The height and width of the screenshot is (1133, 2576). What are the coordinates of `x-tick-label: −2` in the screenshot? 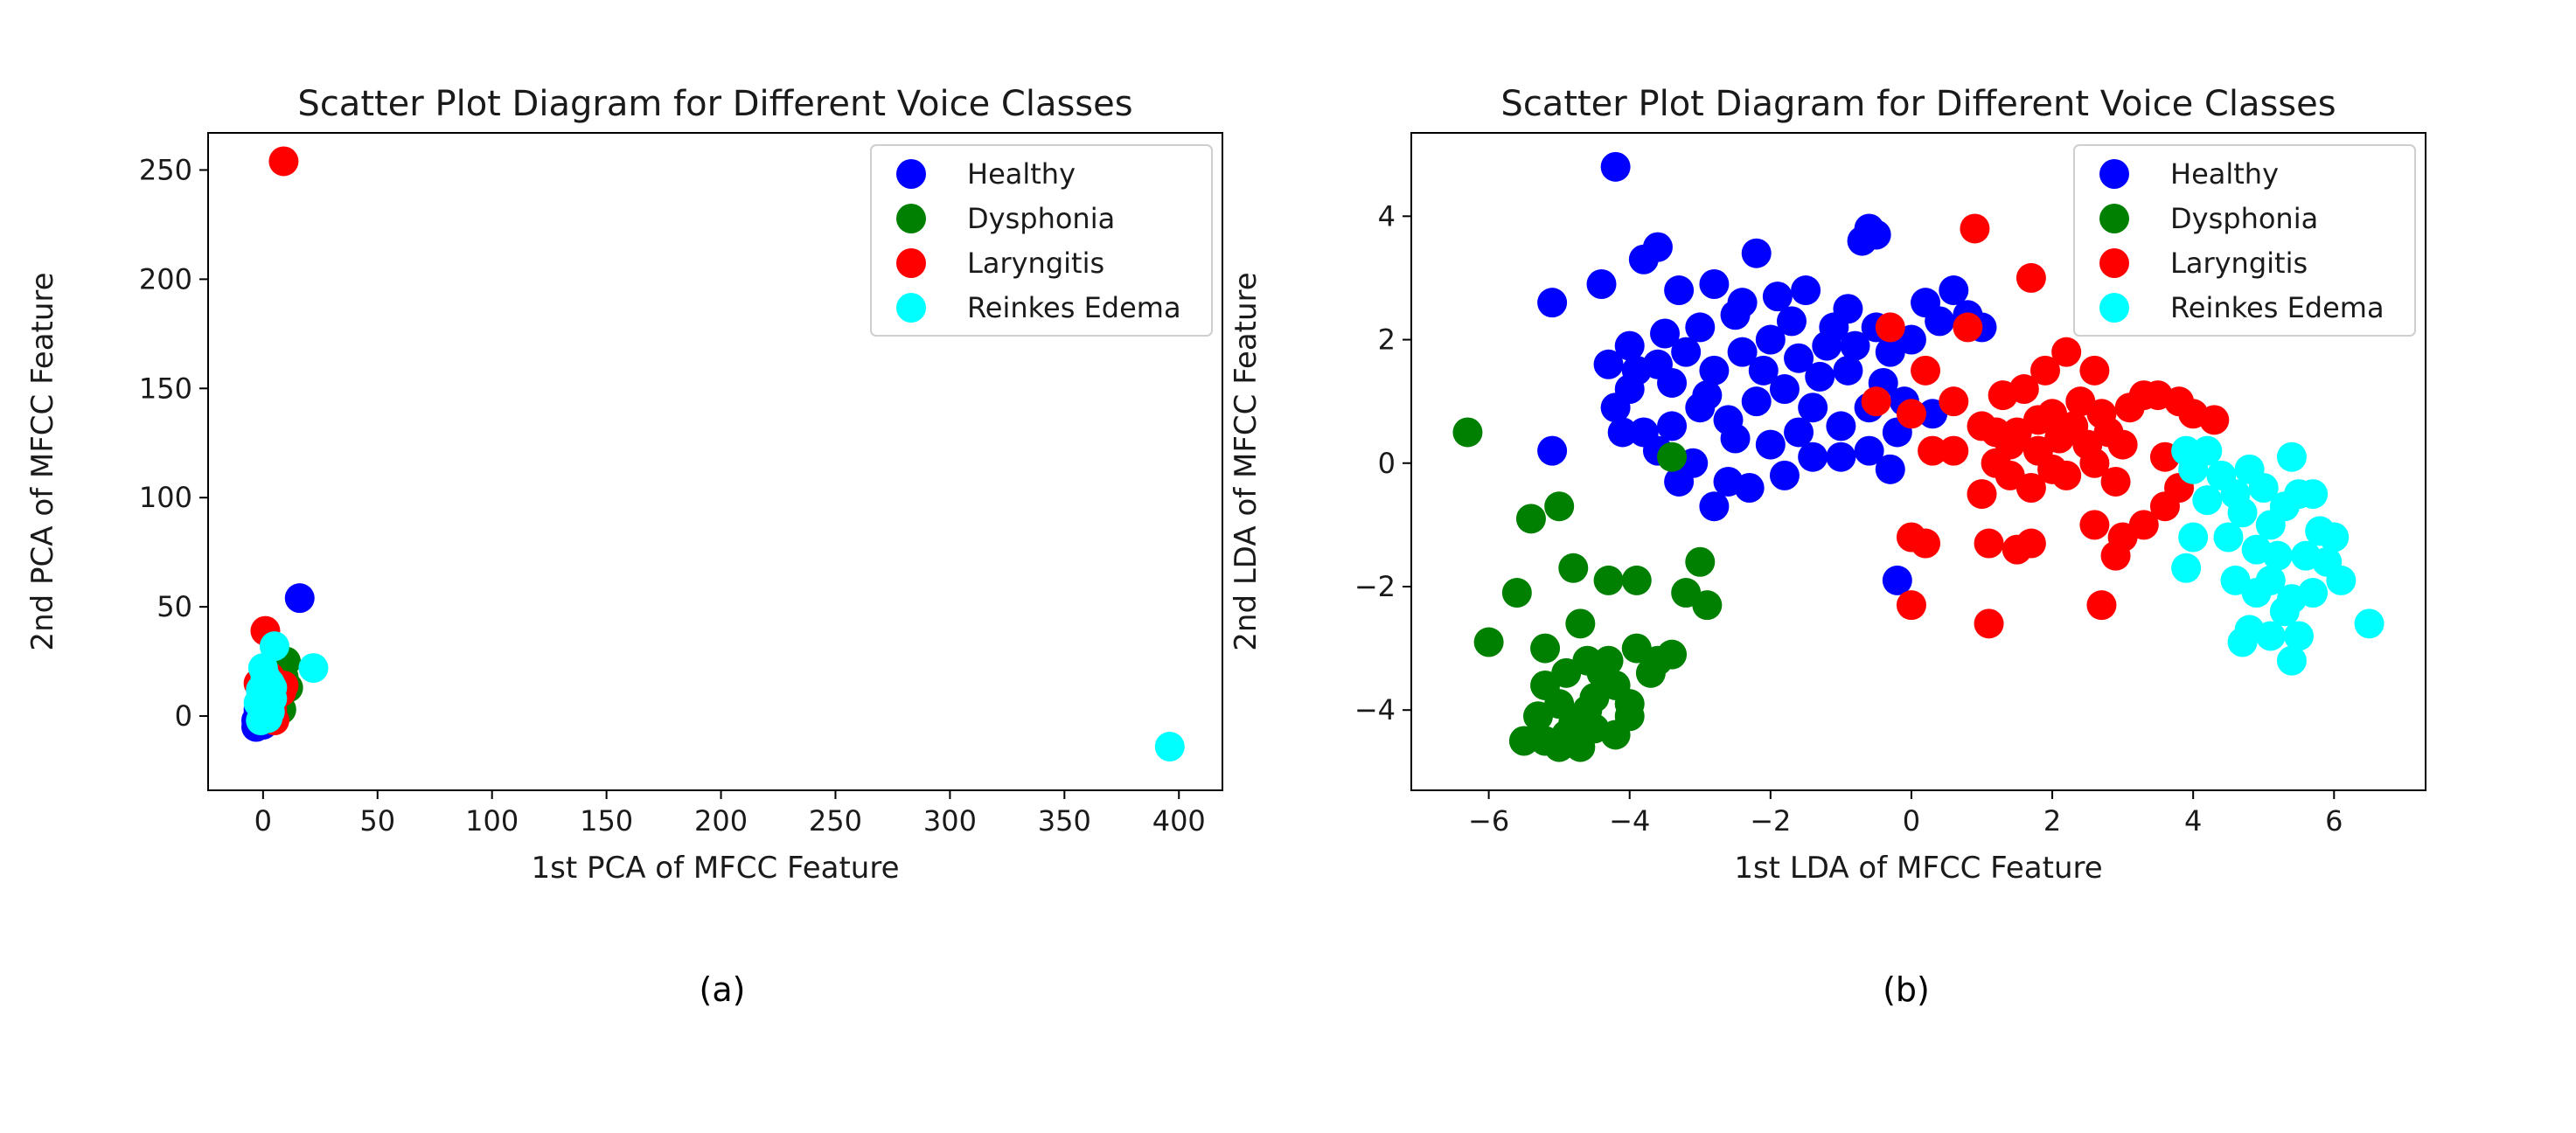 It's located at (1770, 821).